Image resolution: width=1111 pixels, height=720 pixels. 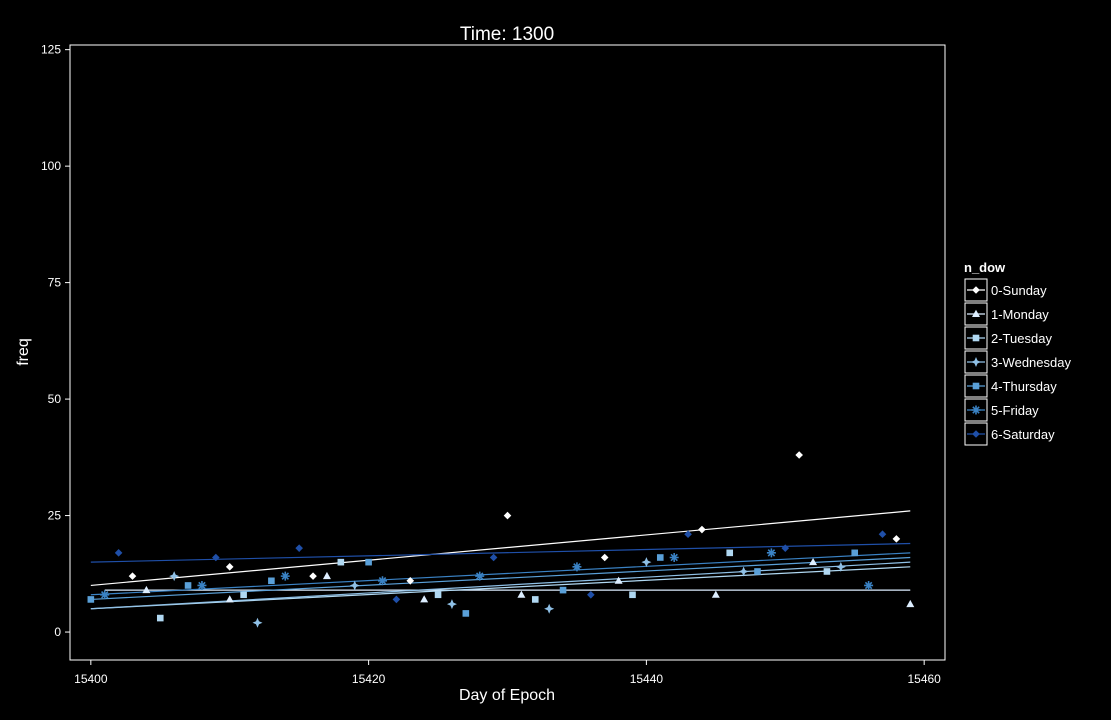 I want to click on y-axis: 0 25 50 75 100 125, so click(x=55, y=341).